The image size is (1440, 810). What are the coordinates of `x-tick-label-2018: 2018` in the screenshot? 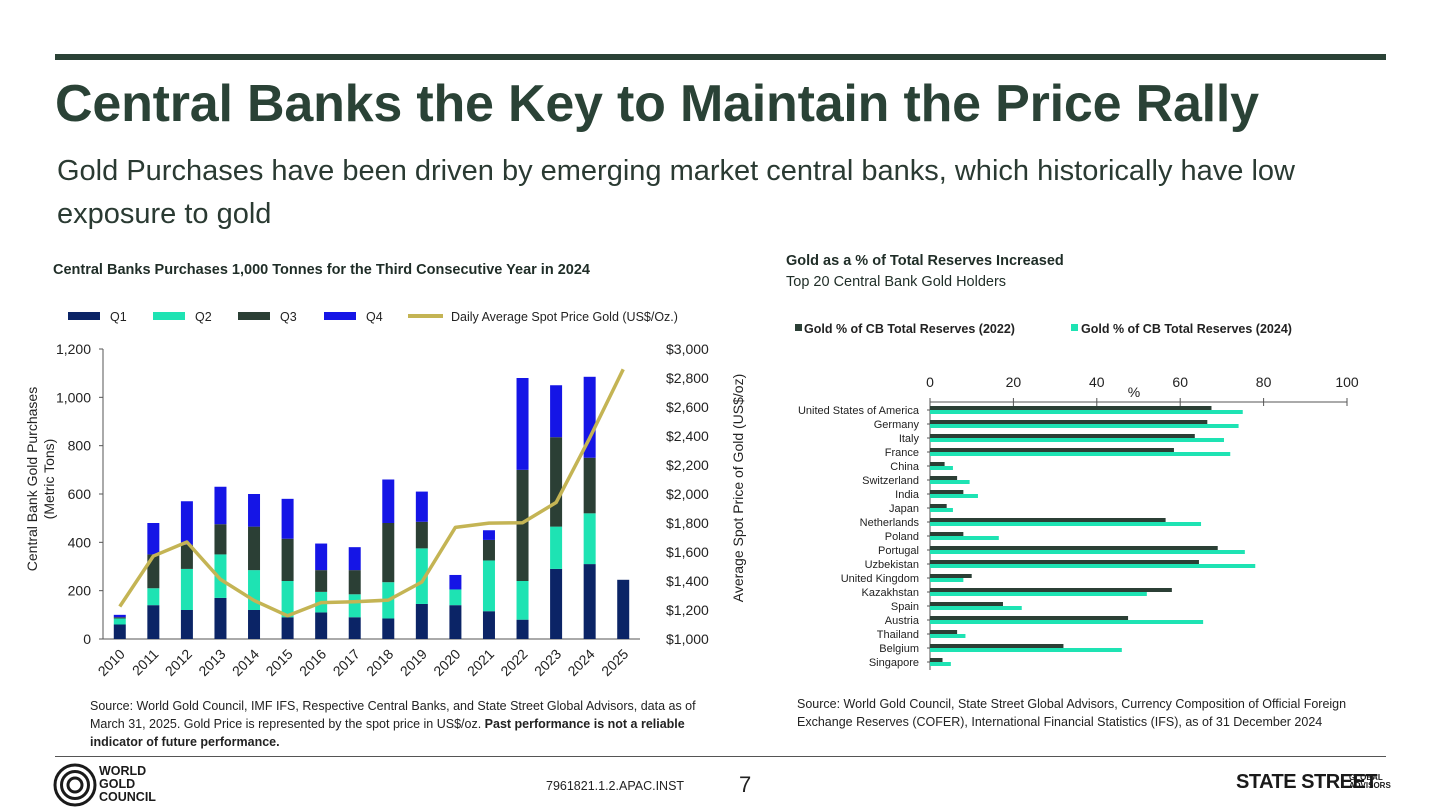 It's located at (379, 662).